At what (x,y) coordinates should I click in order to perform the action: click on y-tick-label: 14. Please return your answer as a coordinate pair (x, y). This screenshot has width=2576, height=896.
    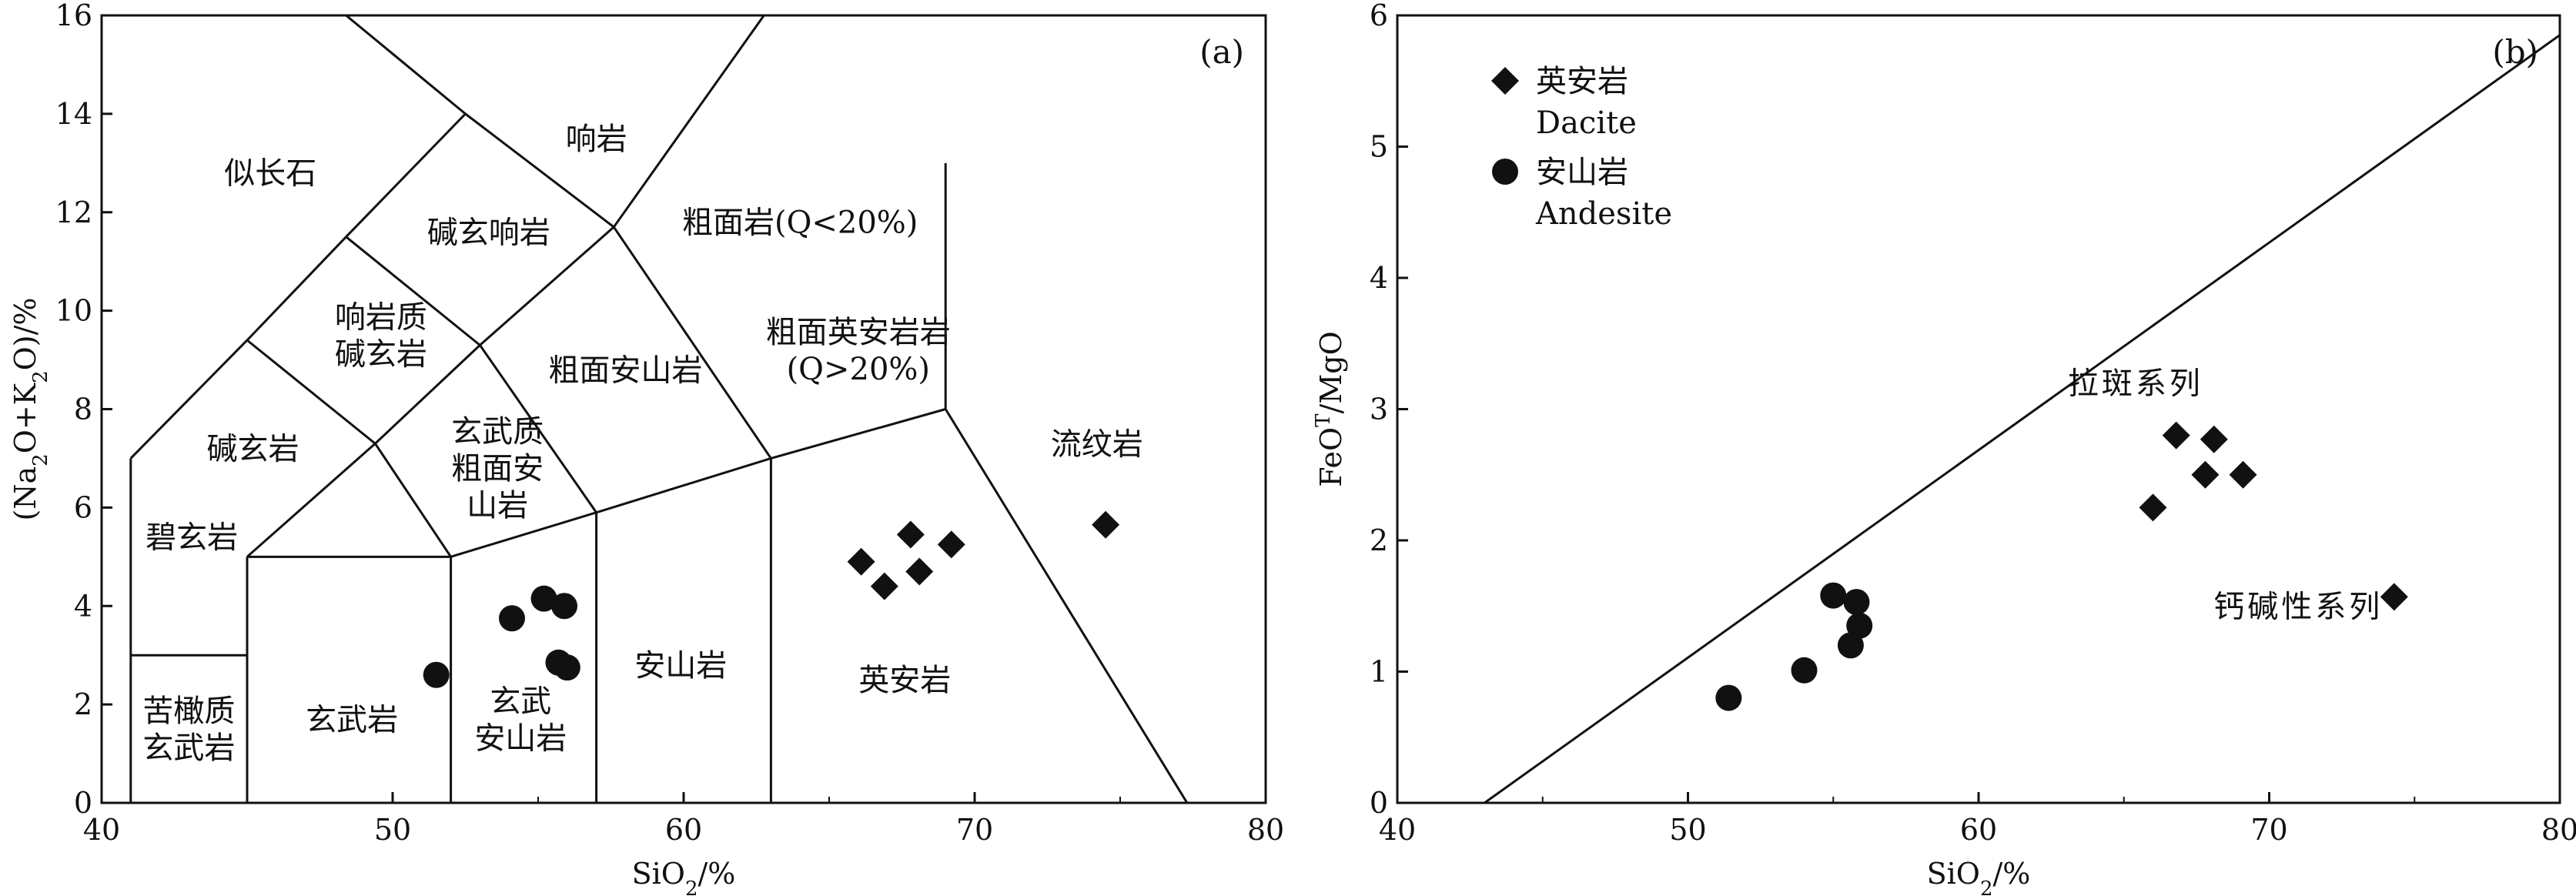
    Looking at the image, I should click on (74, 114).